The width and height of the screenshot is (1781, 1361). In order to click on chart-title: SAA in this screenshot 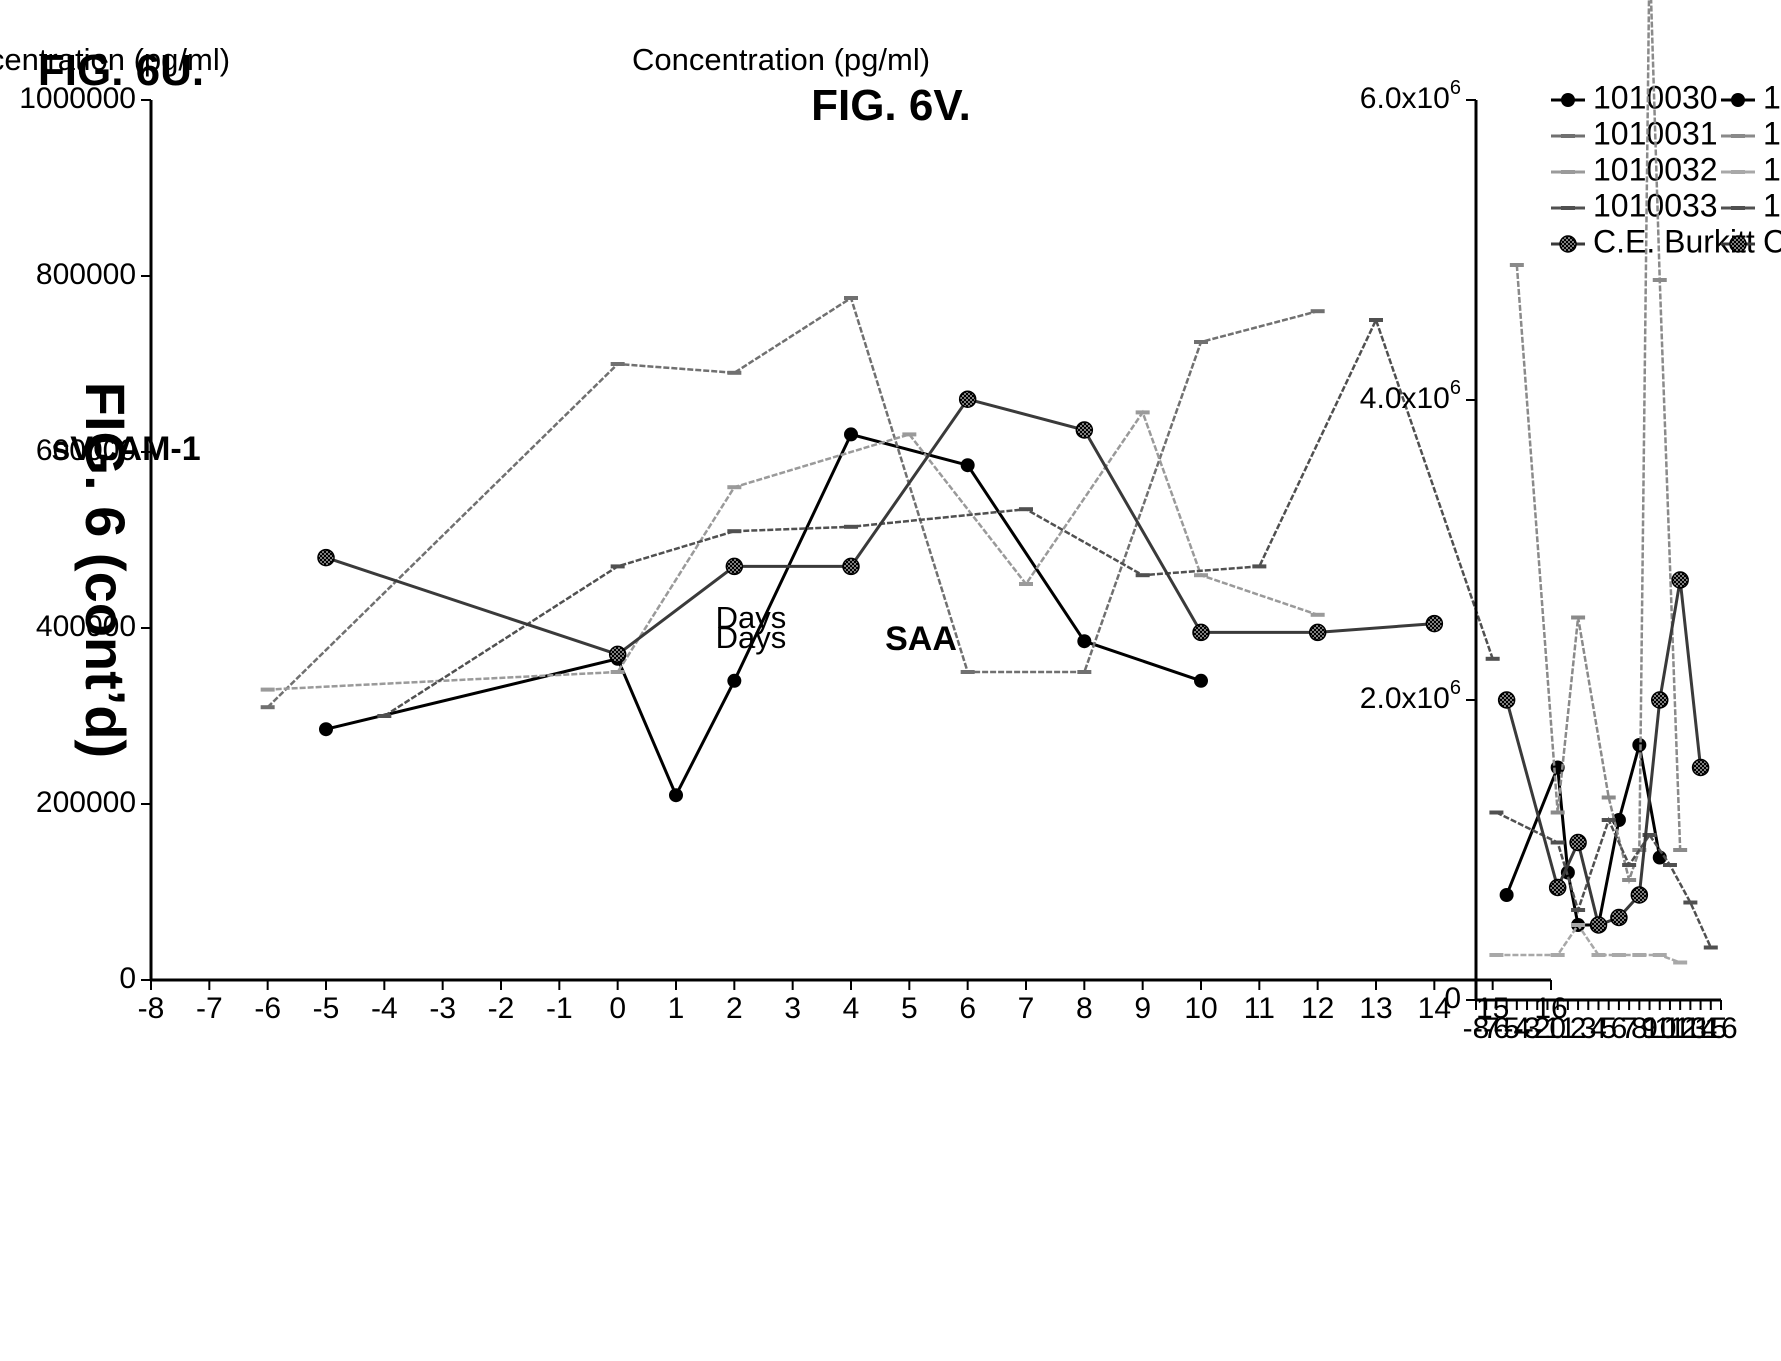, I will do `click(921, 639)`.